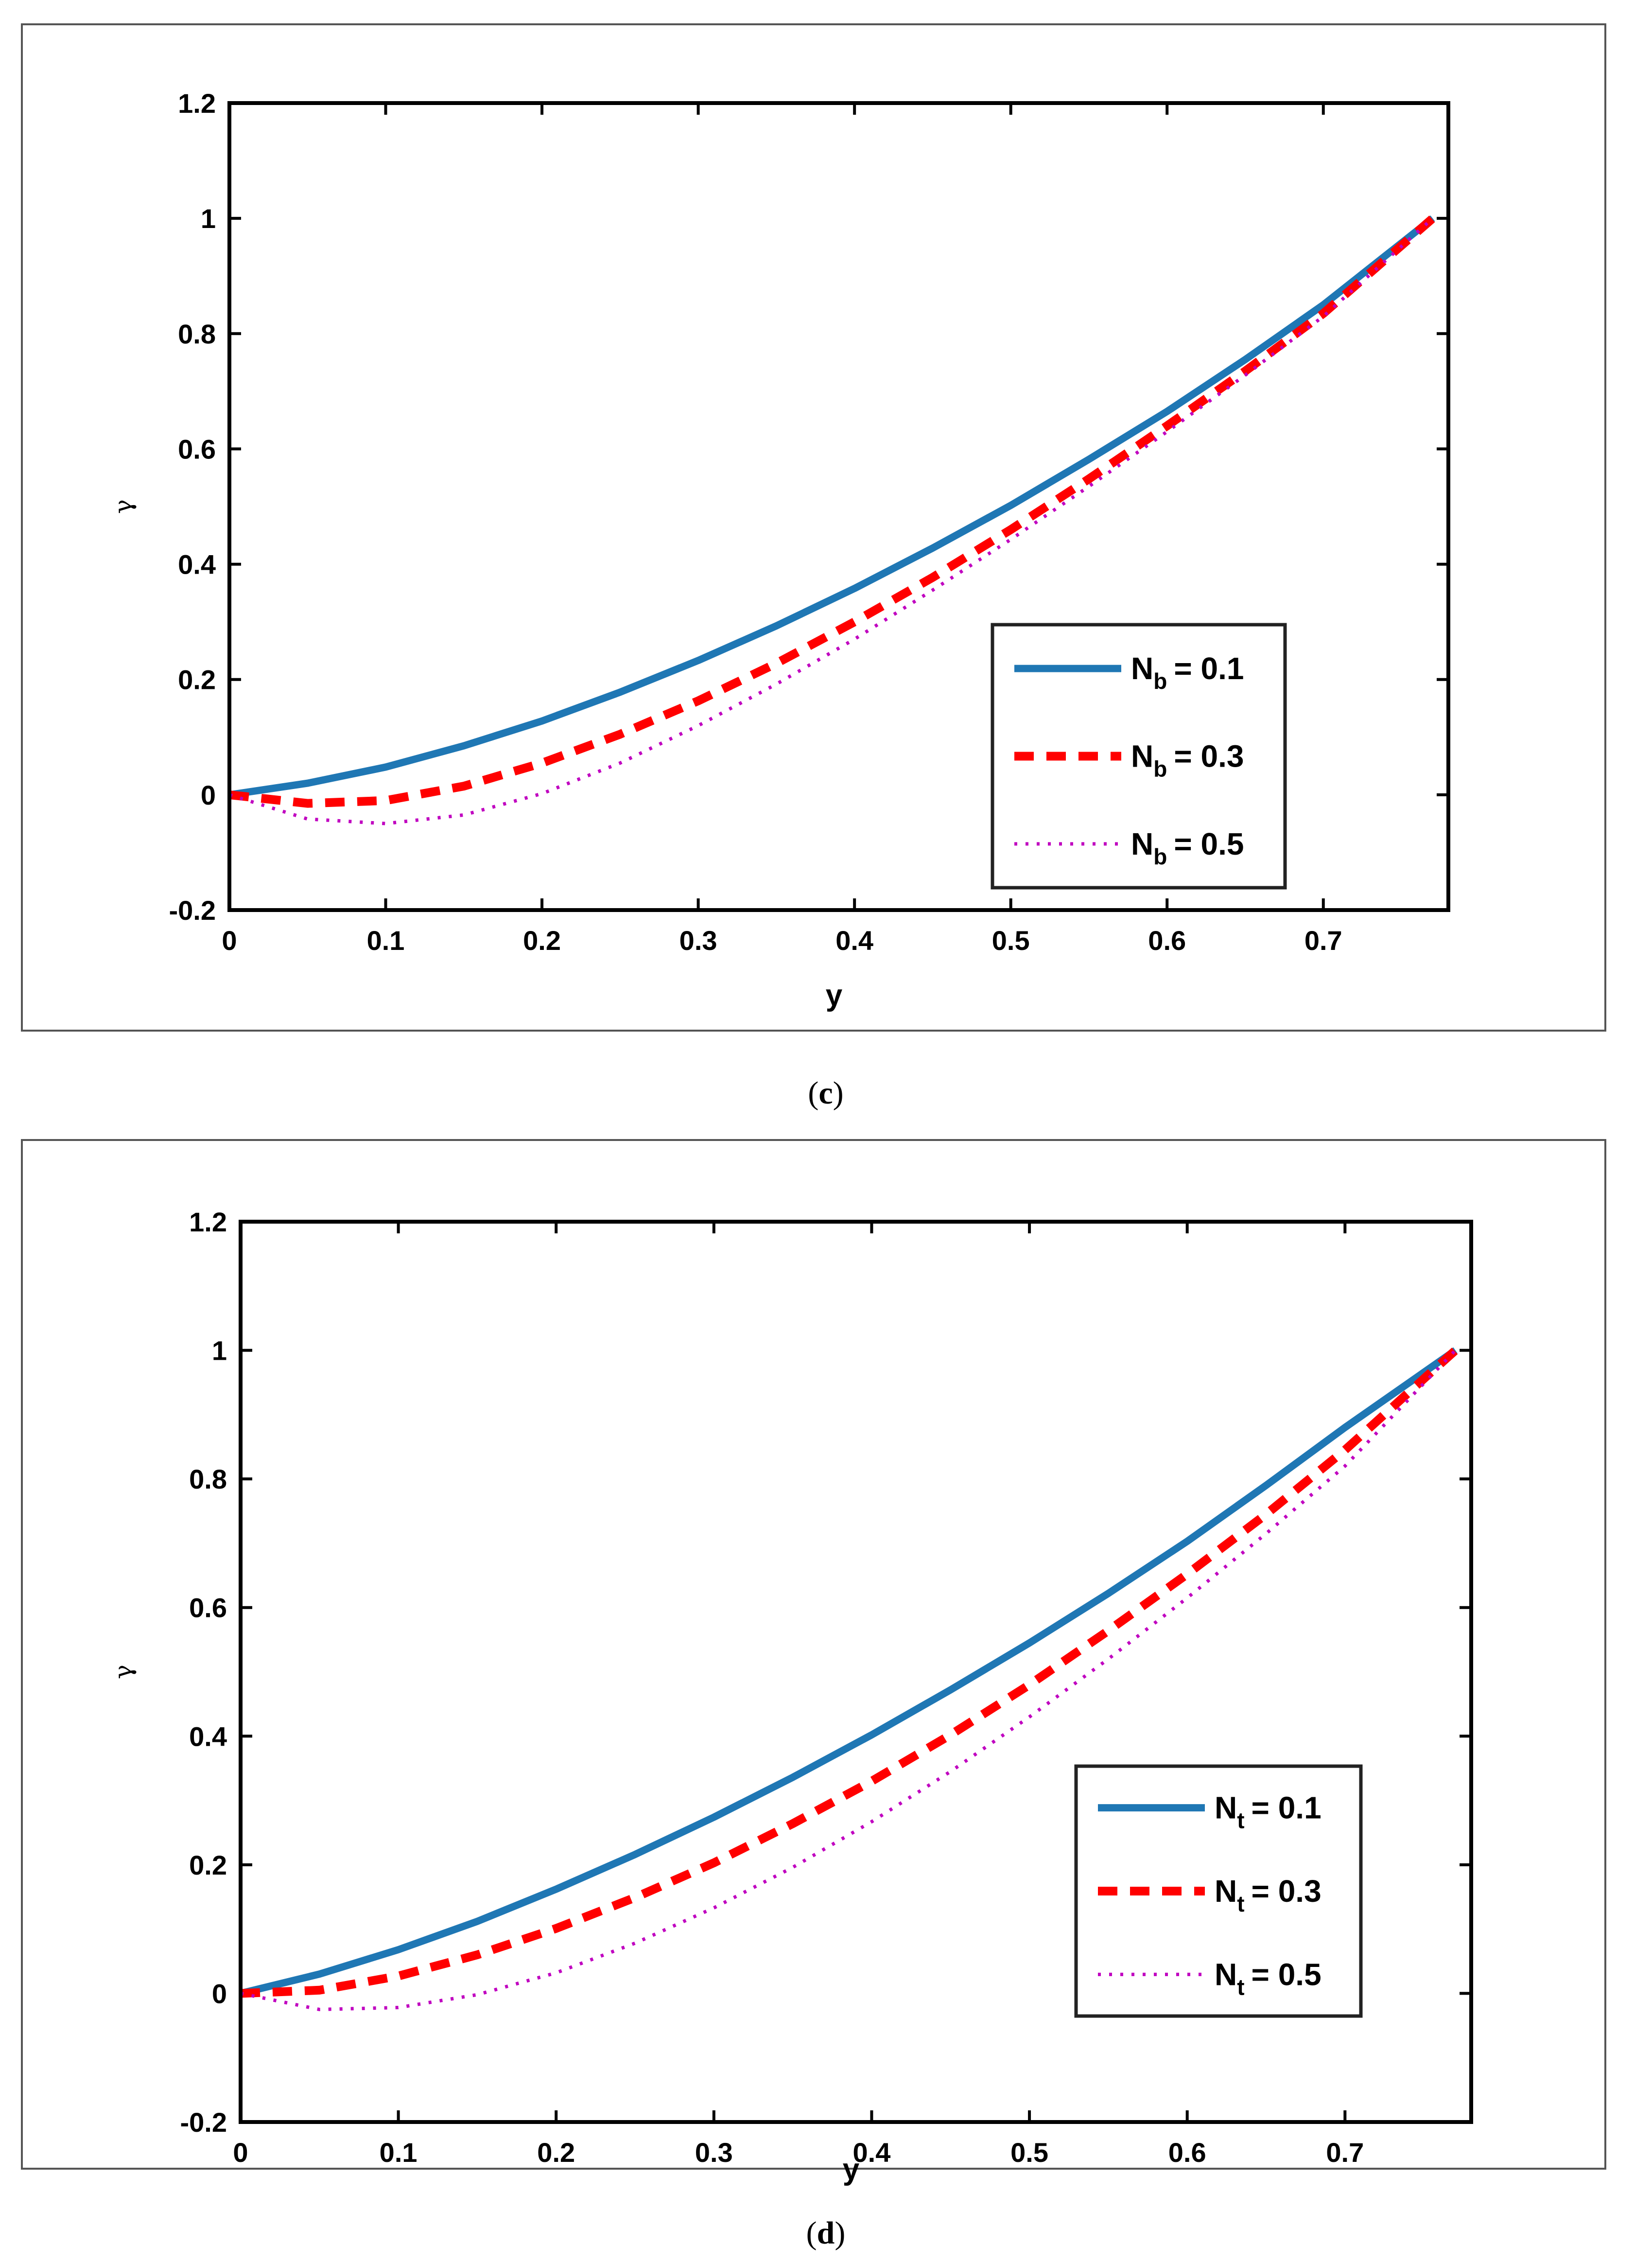  I want to click on y-tick-label-d: 0.8, so click(208, 1479).